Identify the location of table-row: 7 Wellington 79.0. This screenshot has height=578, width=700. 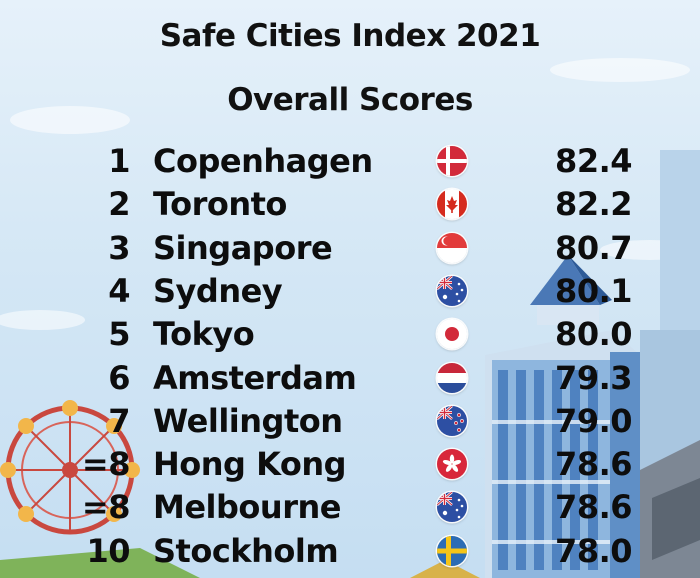
(350, 421).